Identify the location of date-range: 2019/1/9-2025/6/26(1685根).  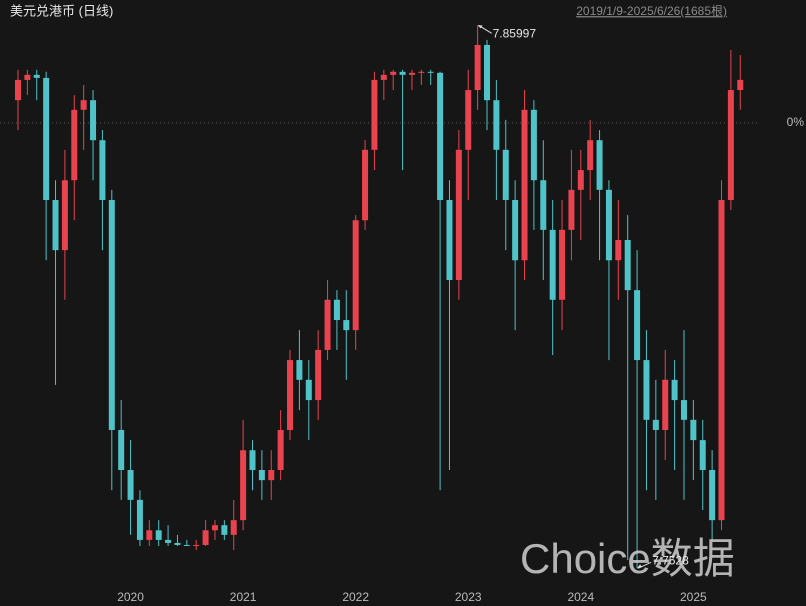
(651, 11).